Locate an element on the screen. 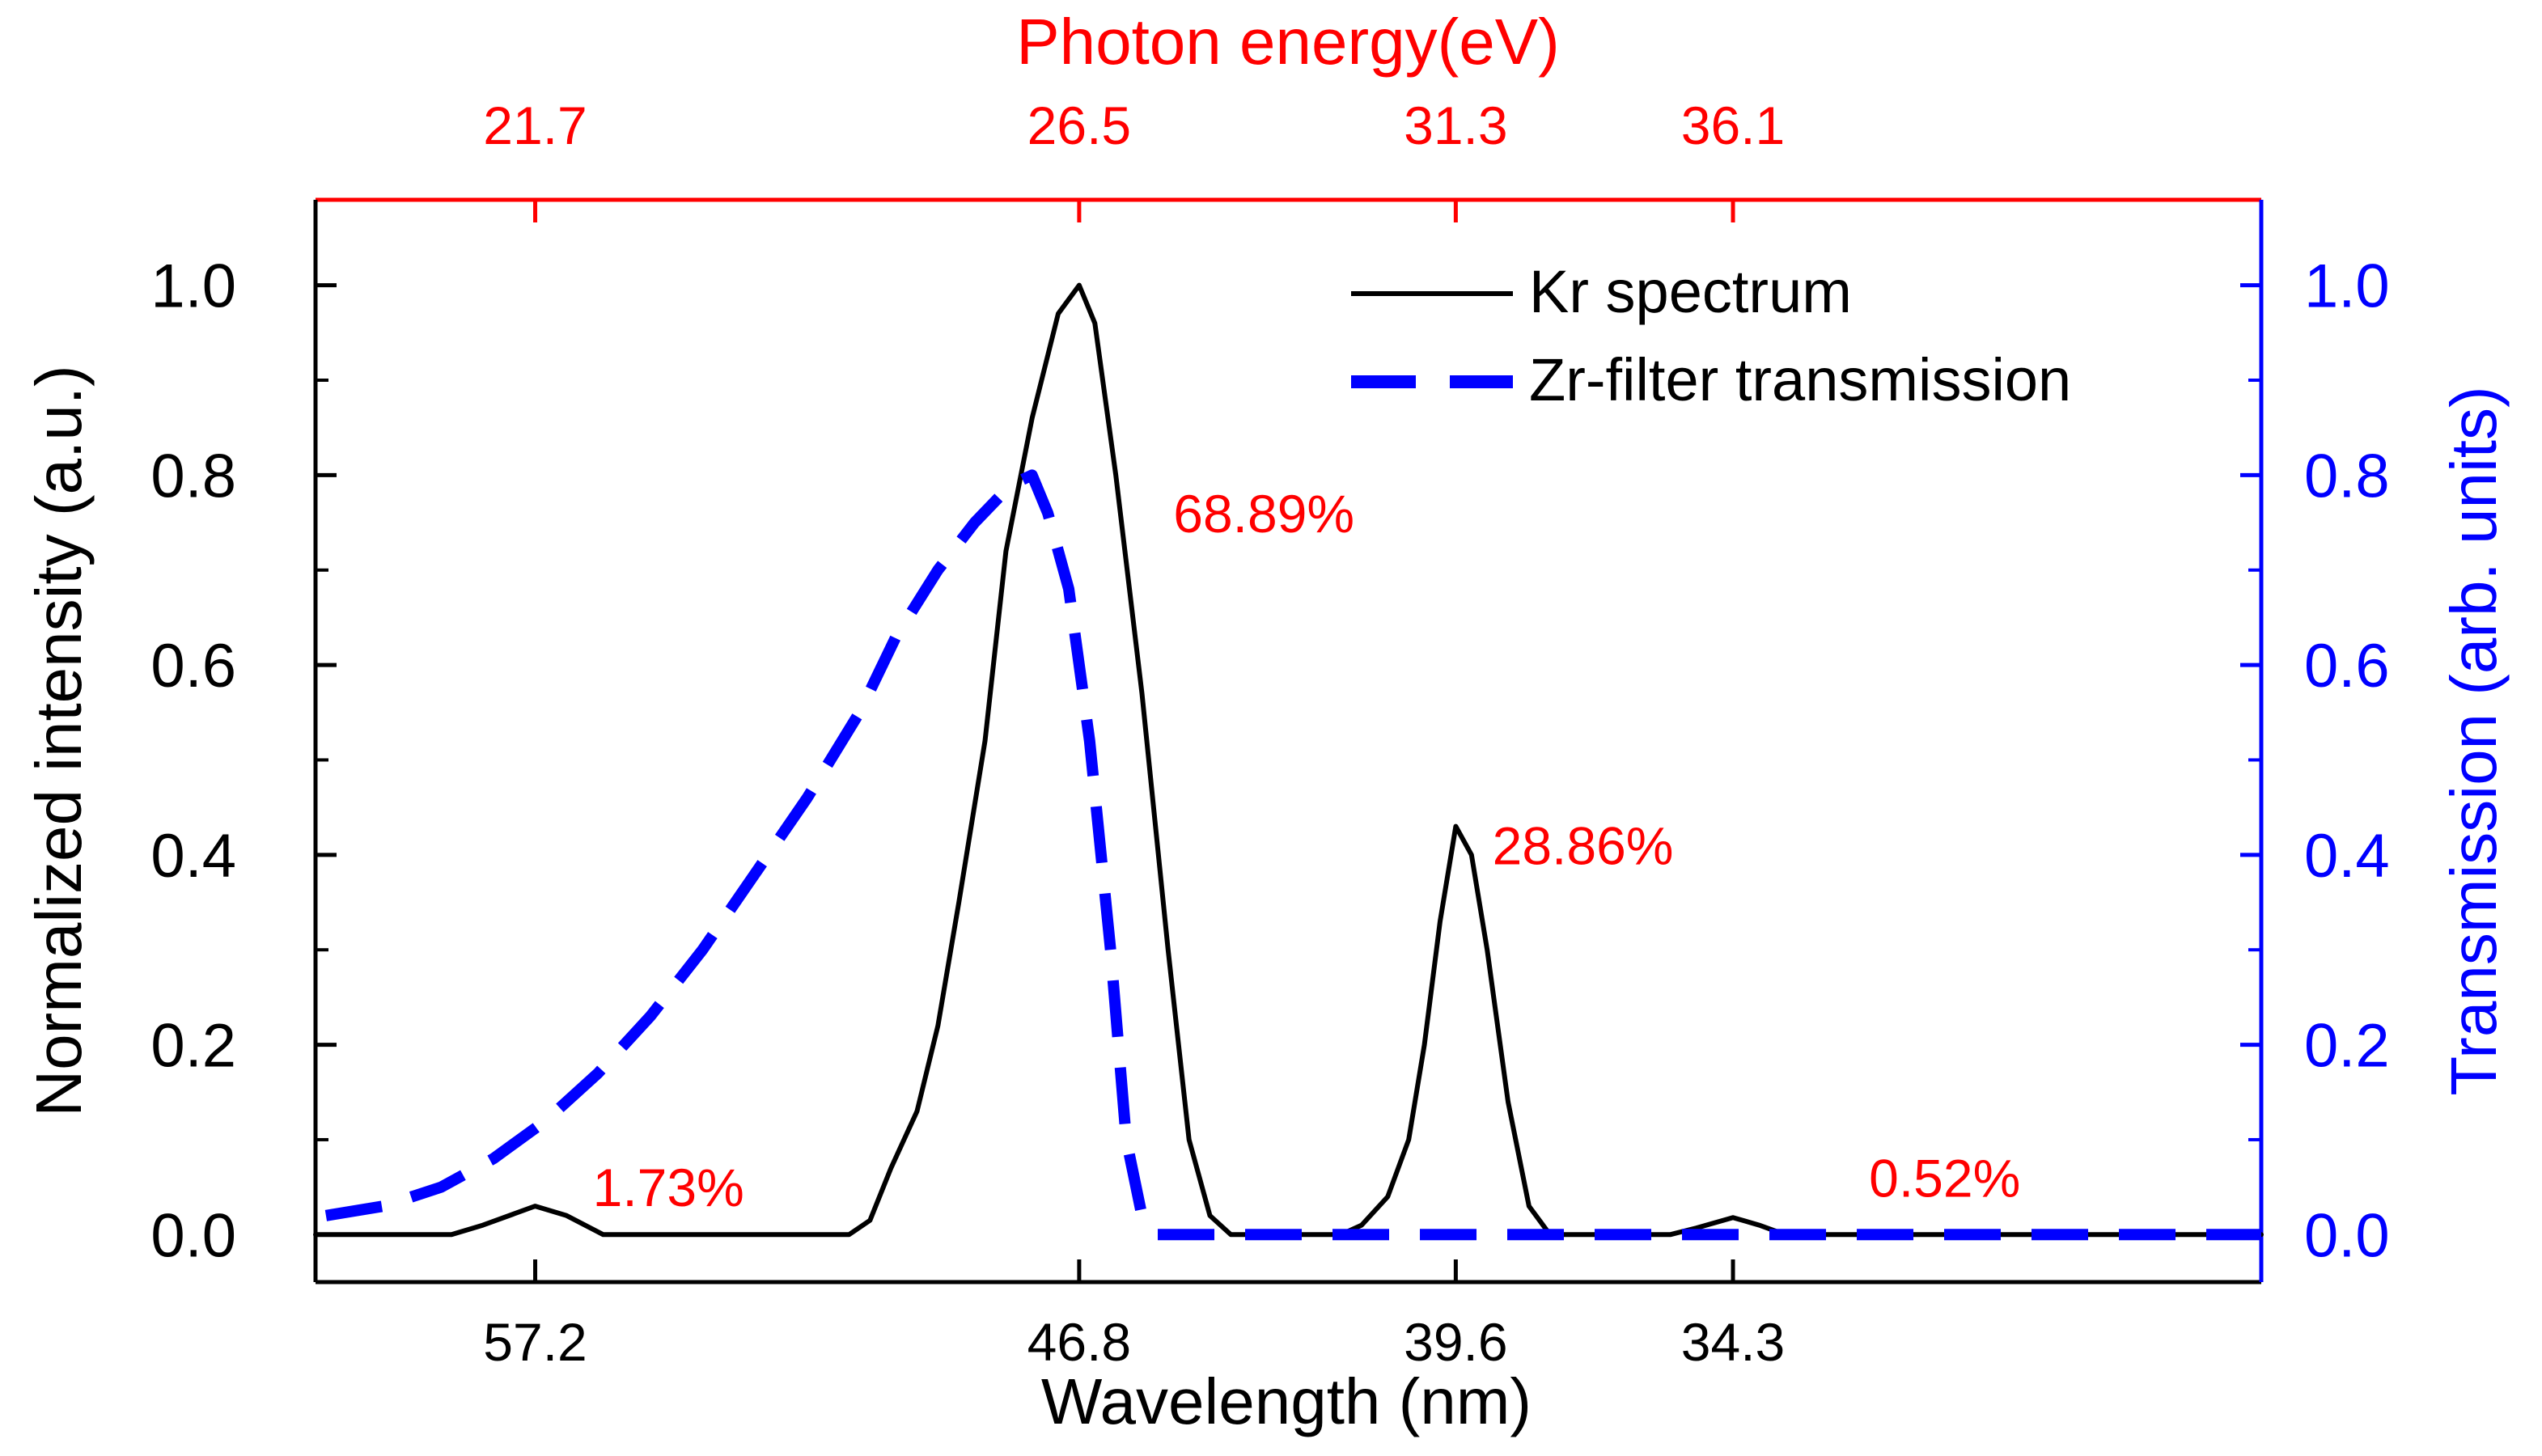 The image size is (2542, 1456). top-axis-title: Photon energy(eV) is located at coordinates (1288, 42).